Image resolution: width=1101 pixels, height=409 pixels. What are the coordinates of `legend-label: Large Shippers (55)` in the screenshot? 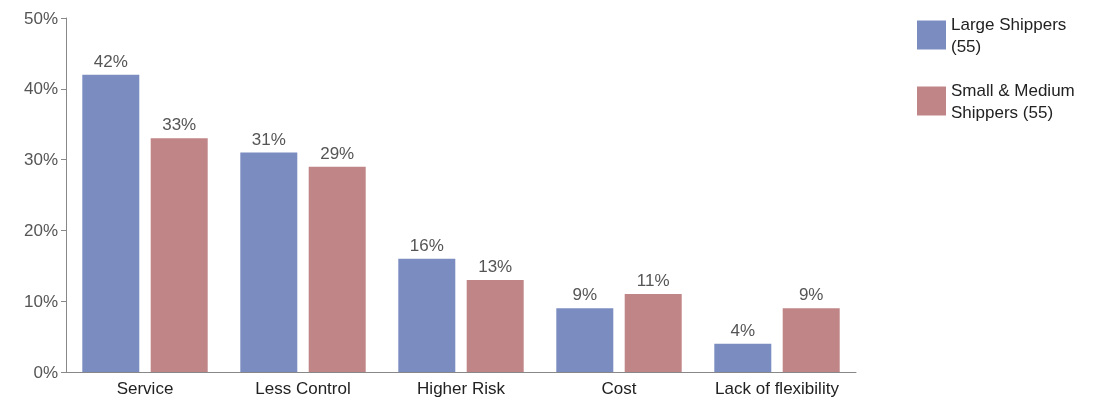 It's located at (1011, 35).